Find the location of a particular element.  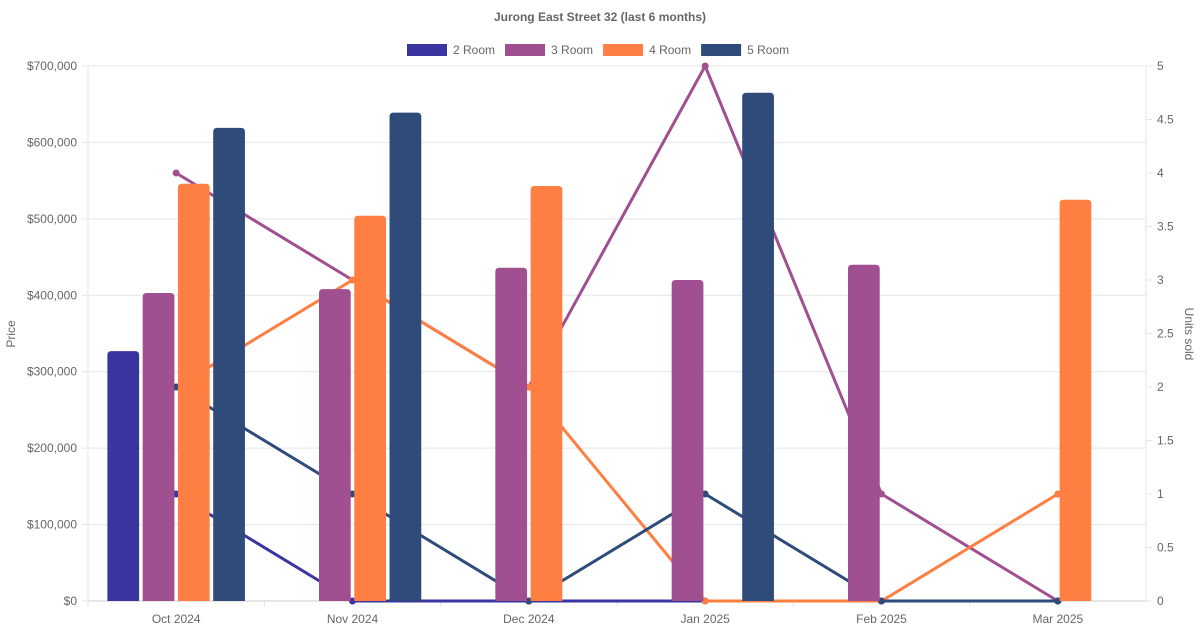

x-tick-label: Nov 2024 is located at coordinates (353, 619).